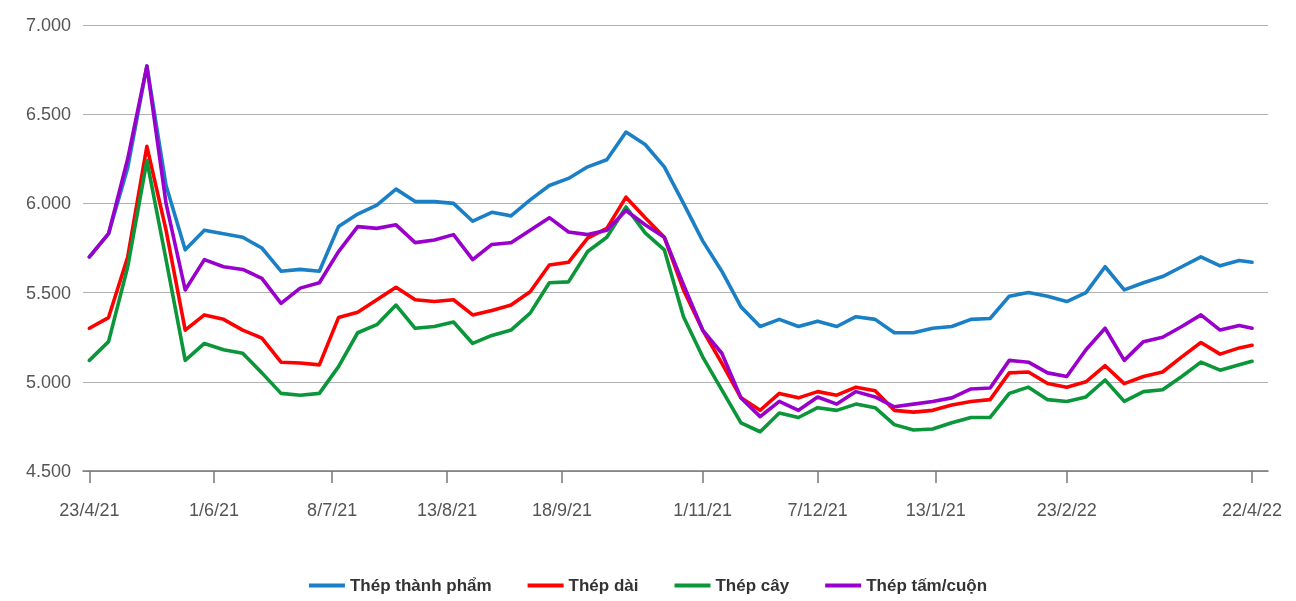 The height and width of the screenshot is (601, 1296). Describe the element at coordinates (817, 510) in the screenshot. I see `x-tick-label: 7/12/21` at that location.